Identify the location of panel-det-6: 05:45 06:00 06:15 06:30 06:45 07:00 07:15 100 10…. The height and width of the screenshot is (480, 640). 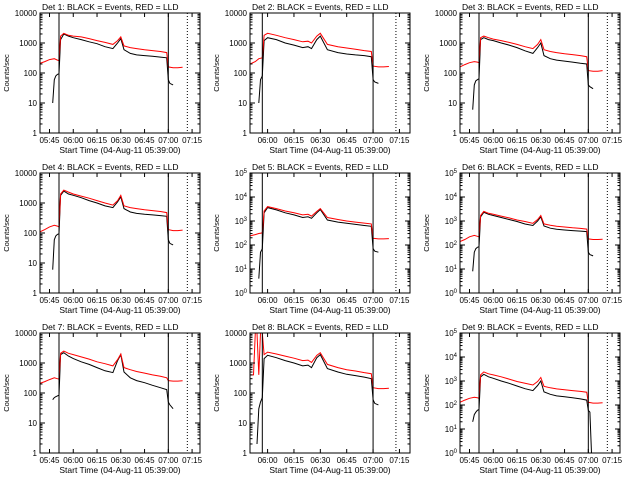
(522, 238).